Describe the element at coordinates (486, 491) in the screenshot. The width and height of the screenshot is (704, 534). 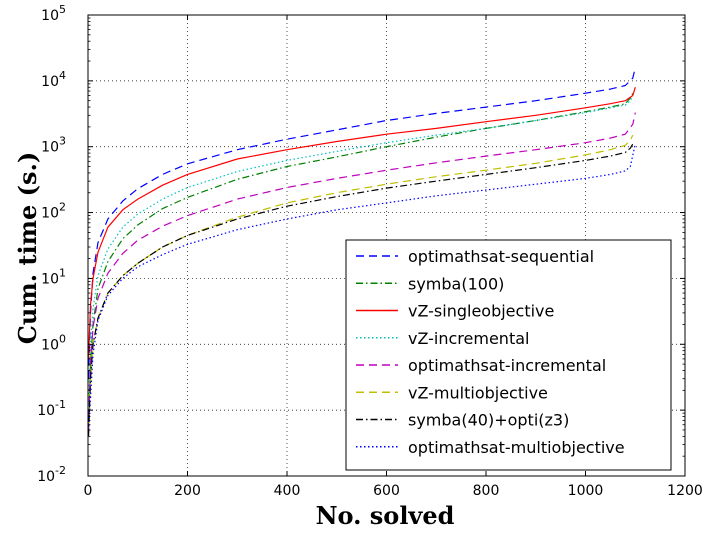
I see `x-tick-label: 800` at that location.